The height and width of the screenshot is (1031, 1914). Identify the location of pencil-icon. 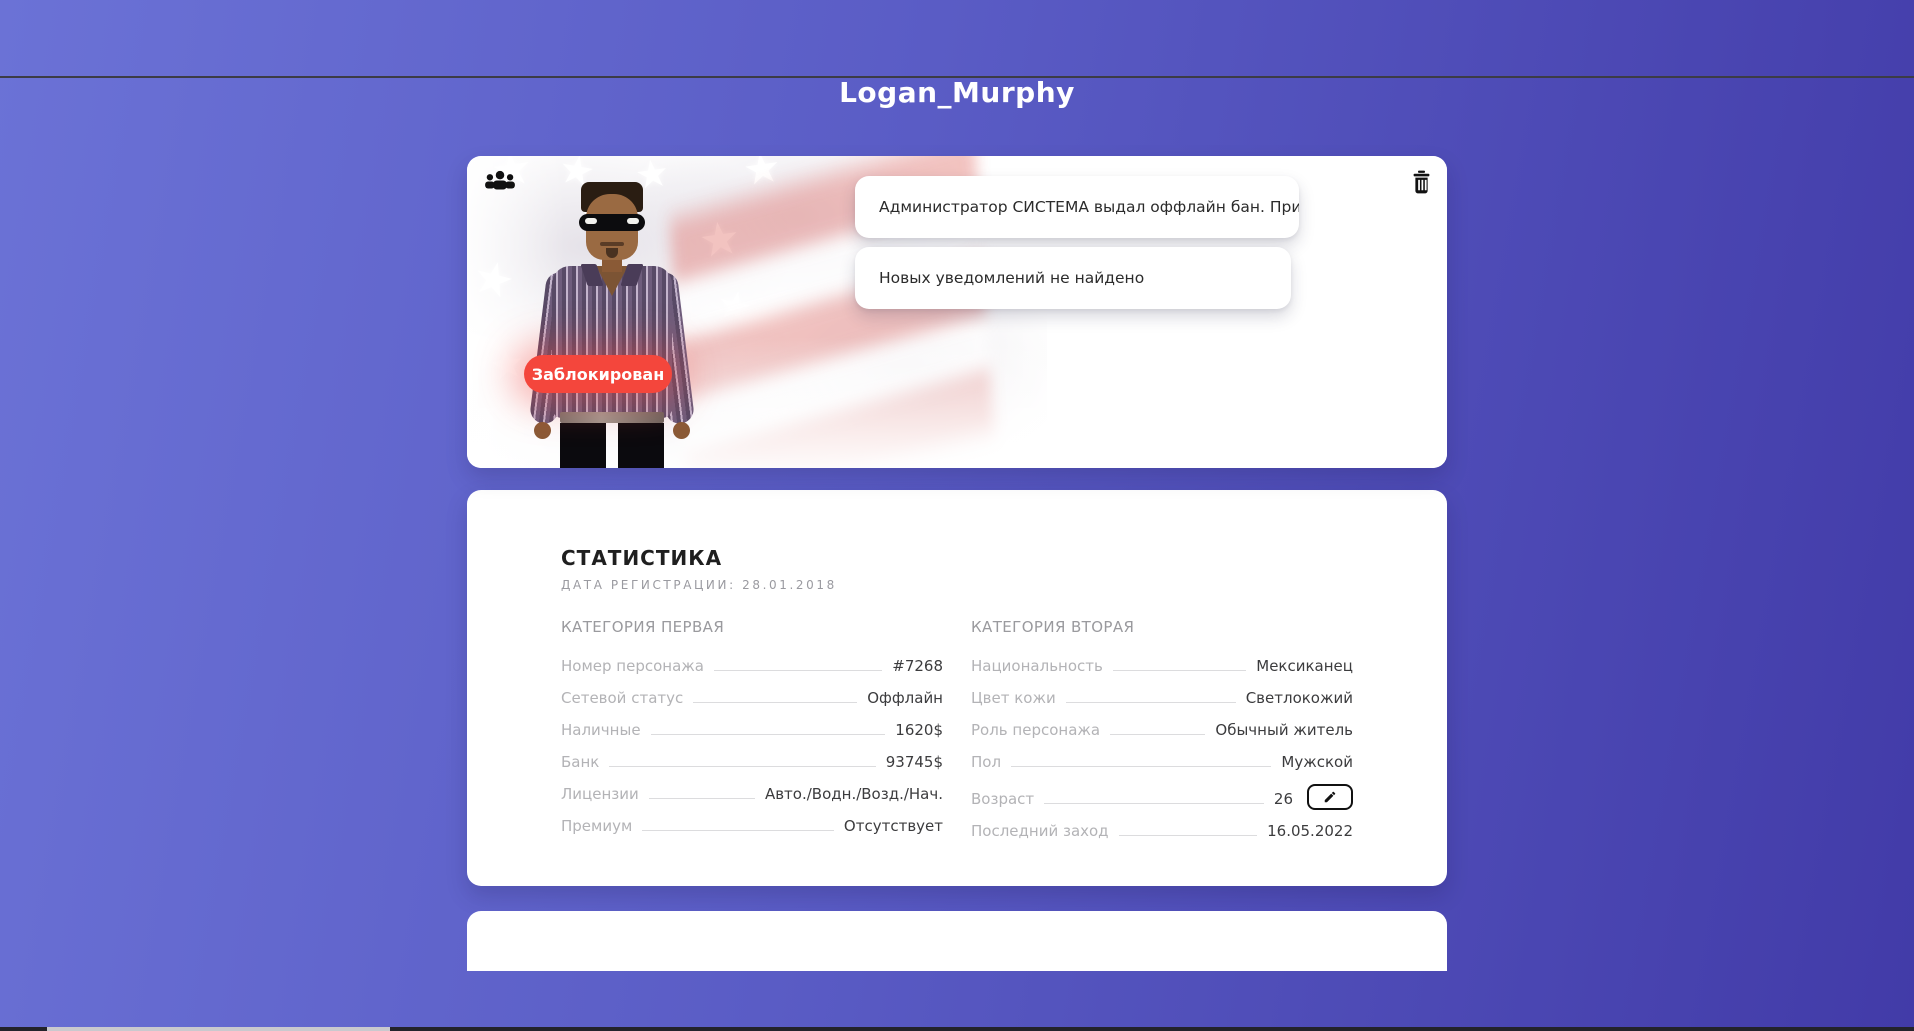
(1330, 797).